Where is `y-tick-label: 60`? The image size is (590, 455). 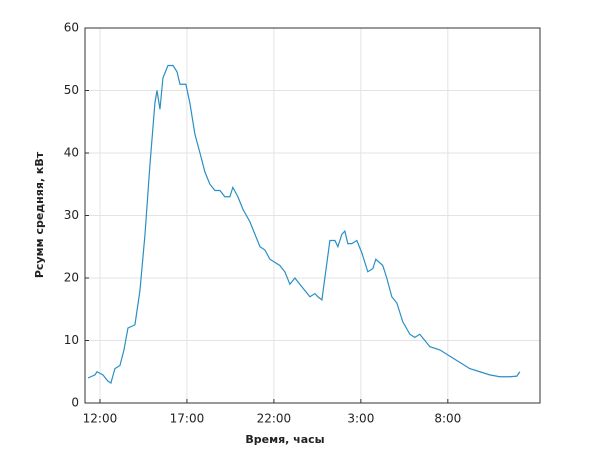 y-tick-label: 60 is located at coordinates (71, 28).